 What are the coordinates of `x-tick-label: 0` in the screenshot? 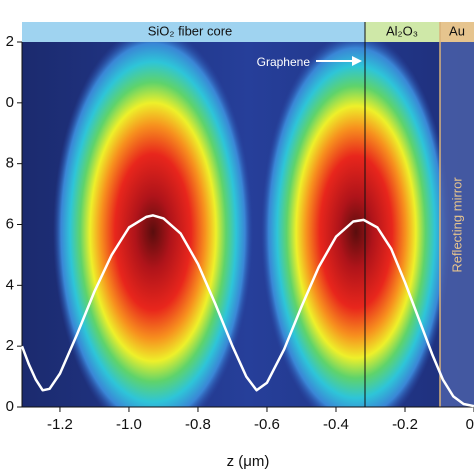 It's located at (470, 424).